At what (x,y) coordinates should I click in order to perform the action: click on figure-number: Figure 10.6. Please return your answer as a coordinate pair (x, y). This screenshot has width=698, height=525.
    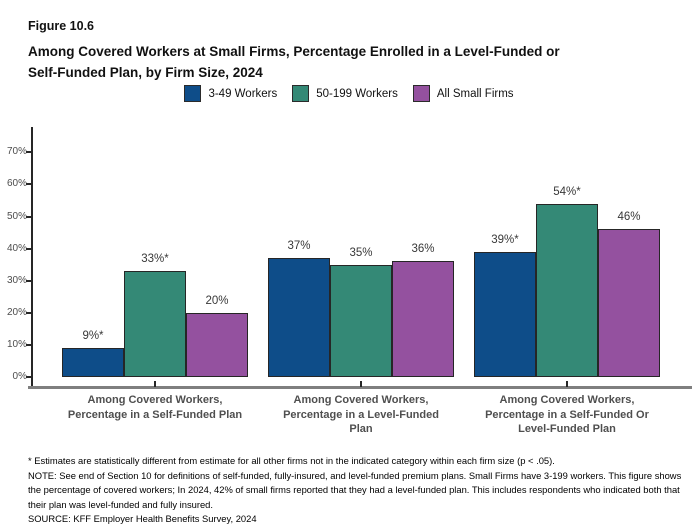
    Looking at the image, I should click on (61, 26).